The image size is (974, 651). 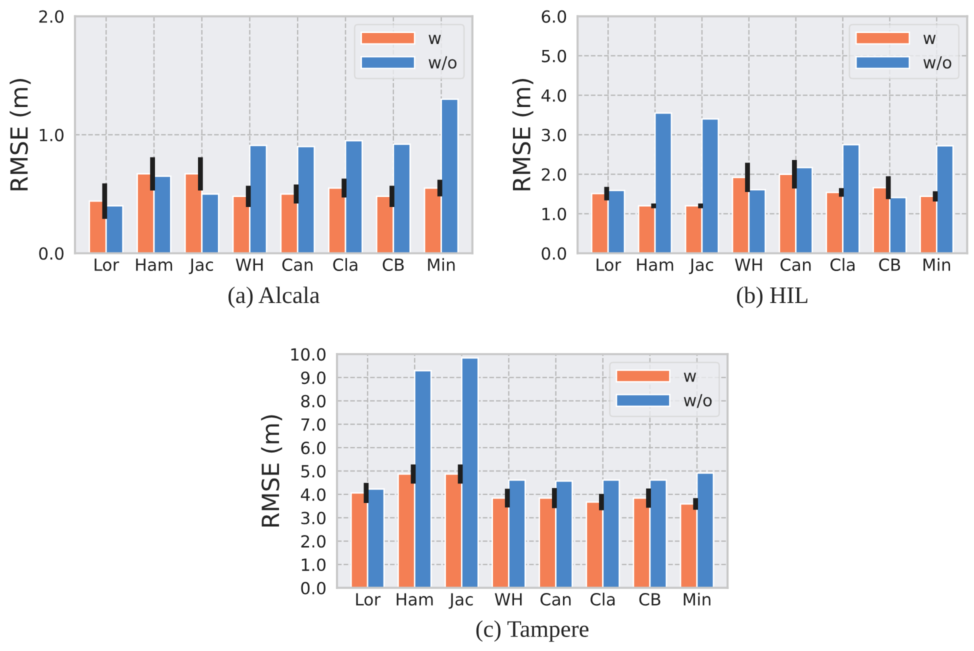 I want to click on y-tick-label: 9.0, so click(x=313, y=377).